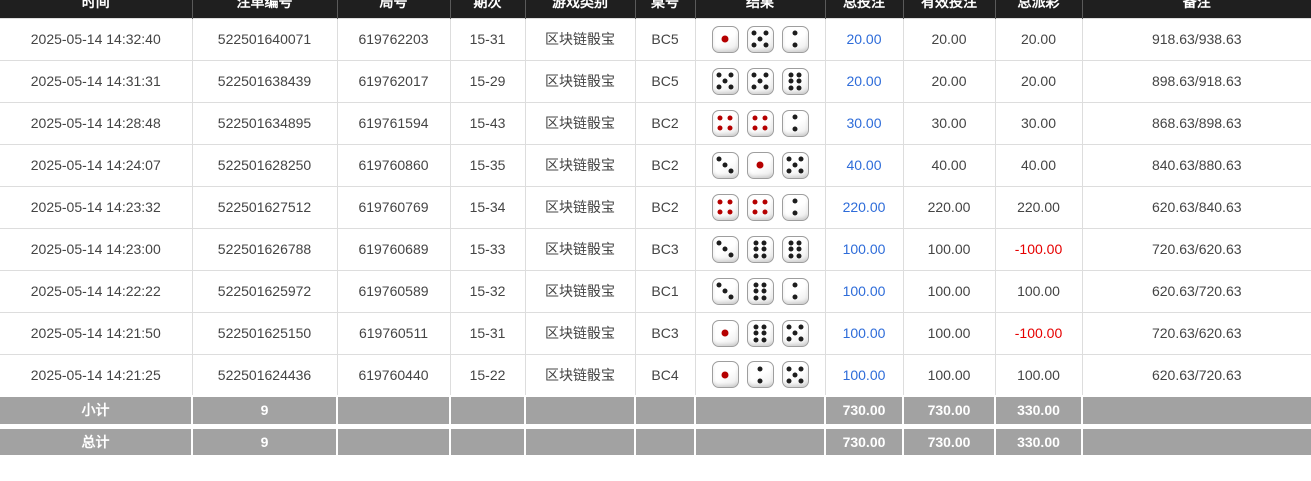 This screenshot has height=481, width=1311. I want to click on cell-time: 2025-05-14 14:23:00, so click(96, 249).